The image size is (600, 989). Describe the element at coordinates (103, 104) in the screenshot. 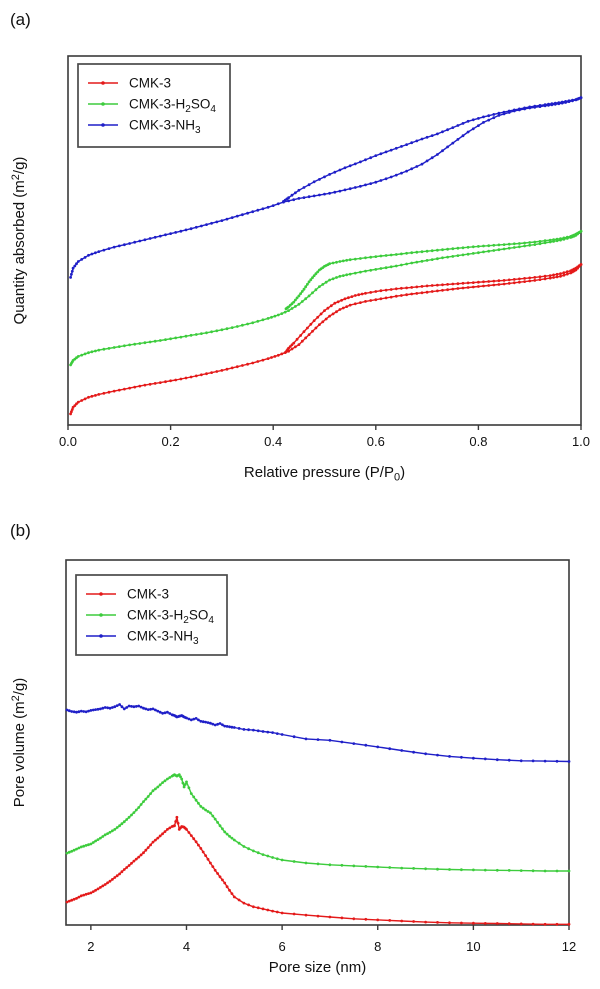

I see `legend-marker` at that location.